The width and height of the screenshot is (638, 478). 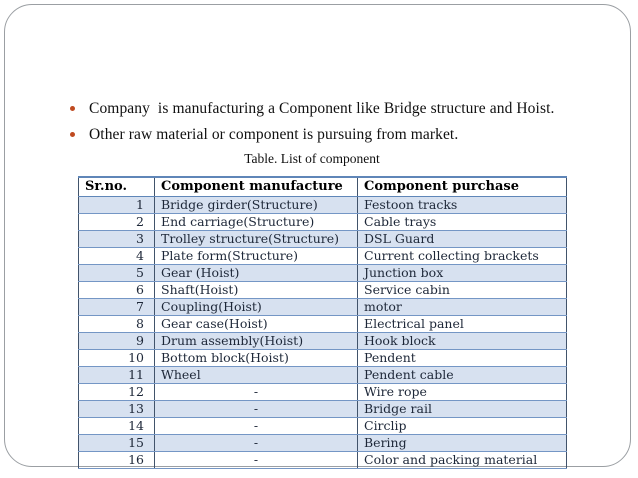 I want to click on manufacture-cell: Coupling(Hoist), so click(x=256, y=306).